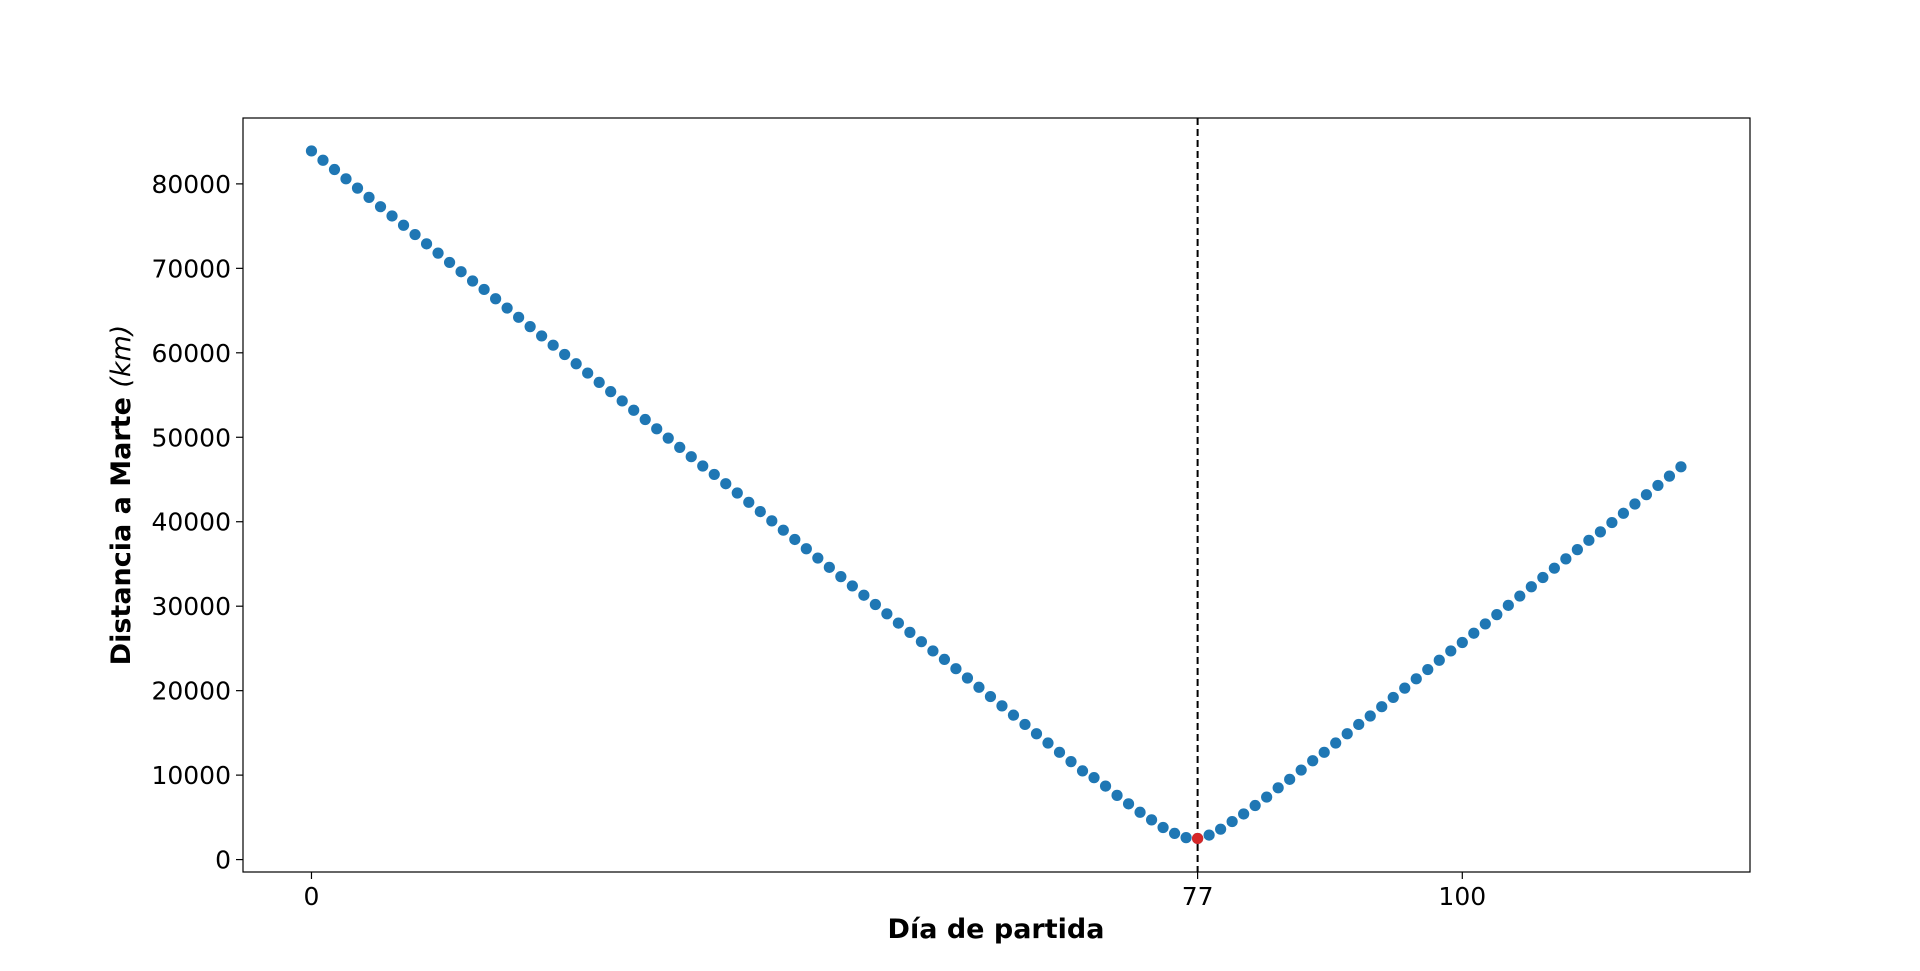 The width and height of the screenshot is (1920, 971). What do you see at coordinates (191, 353) in the screenshot?
I see `y-tick-label: 60000` at bounding box center [191, 353].